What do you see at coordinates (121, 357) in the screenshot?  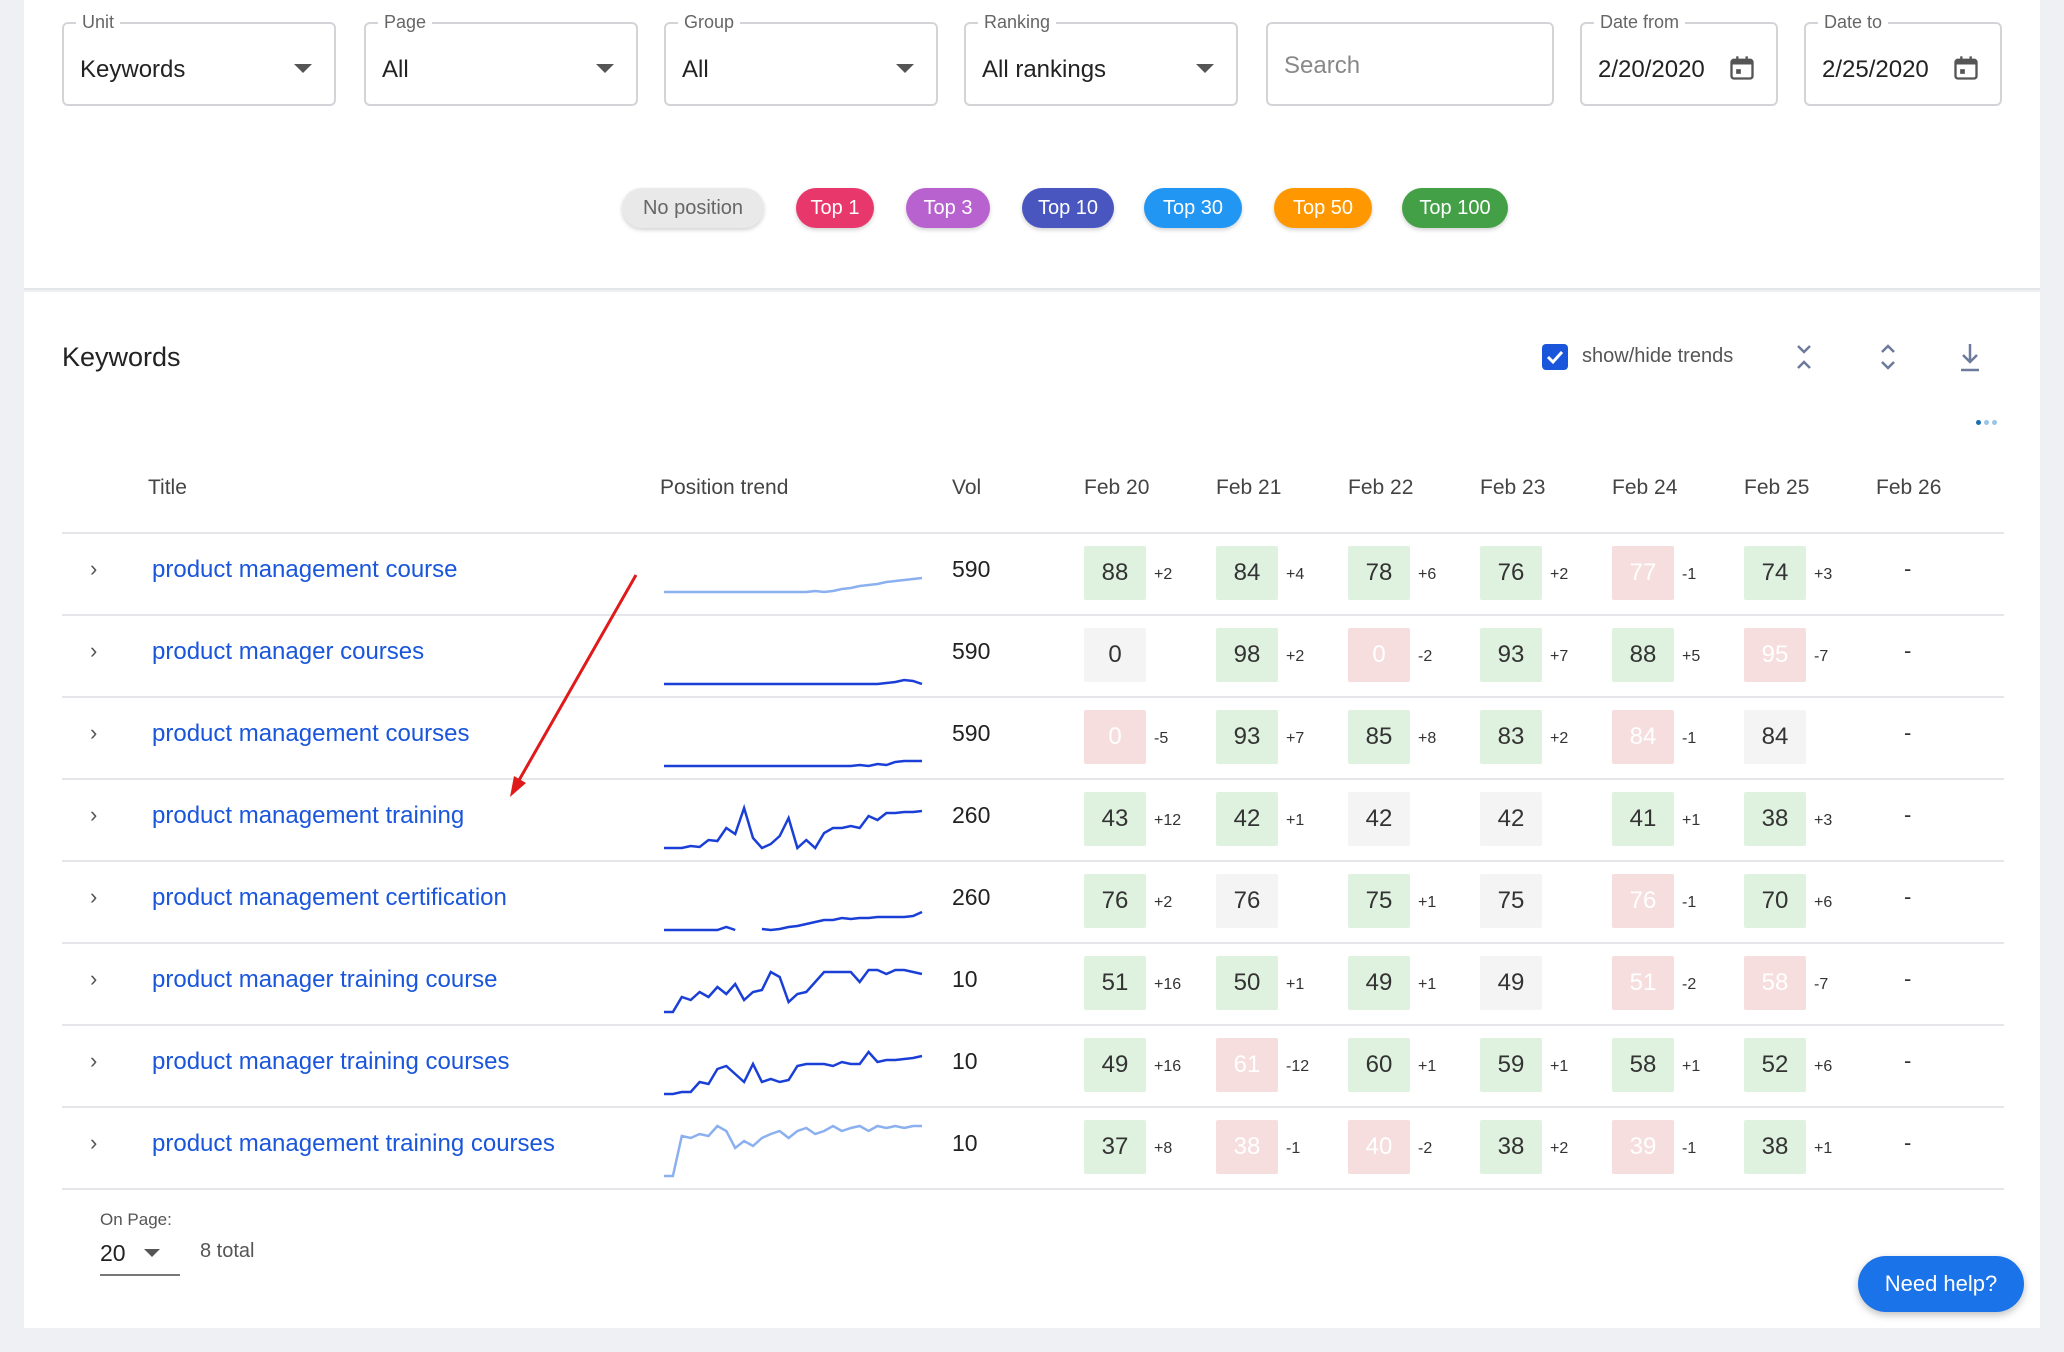 I see `section-title: Keywords` at bounding box center [121, 357].